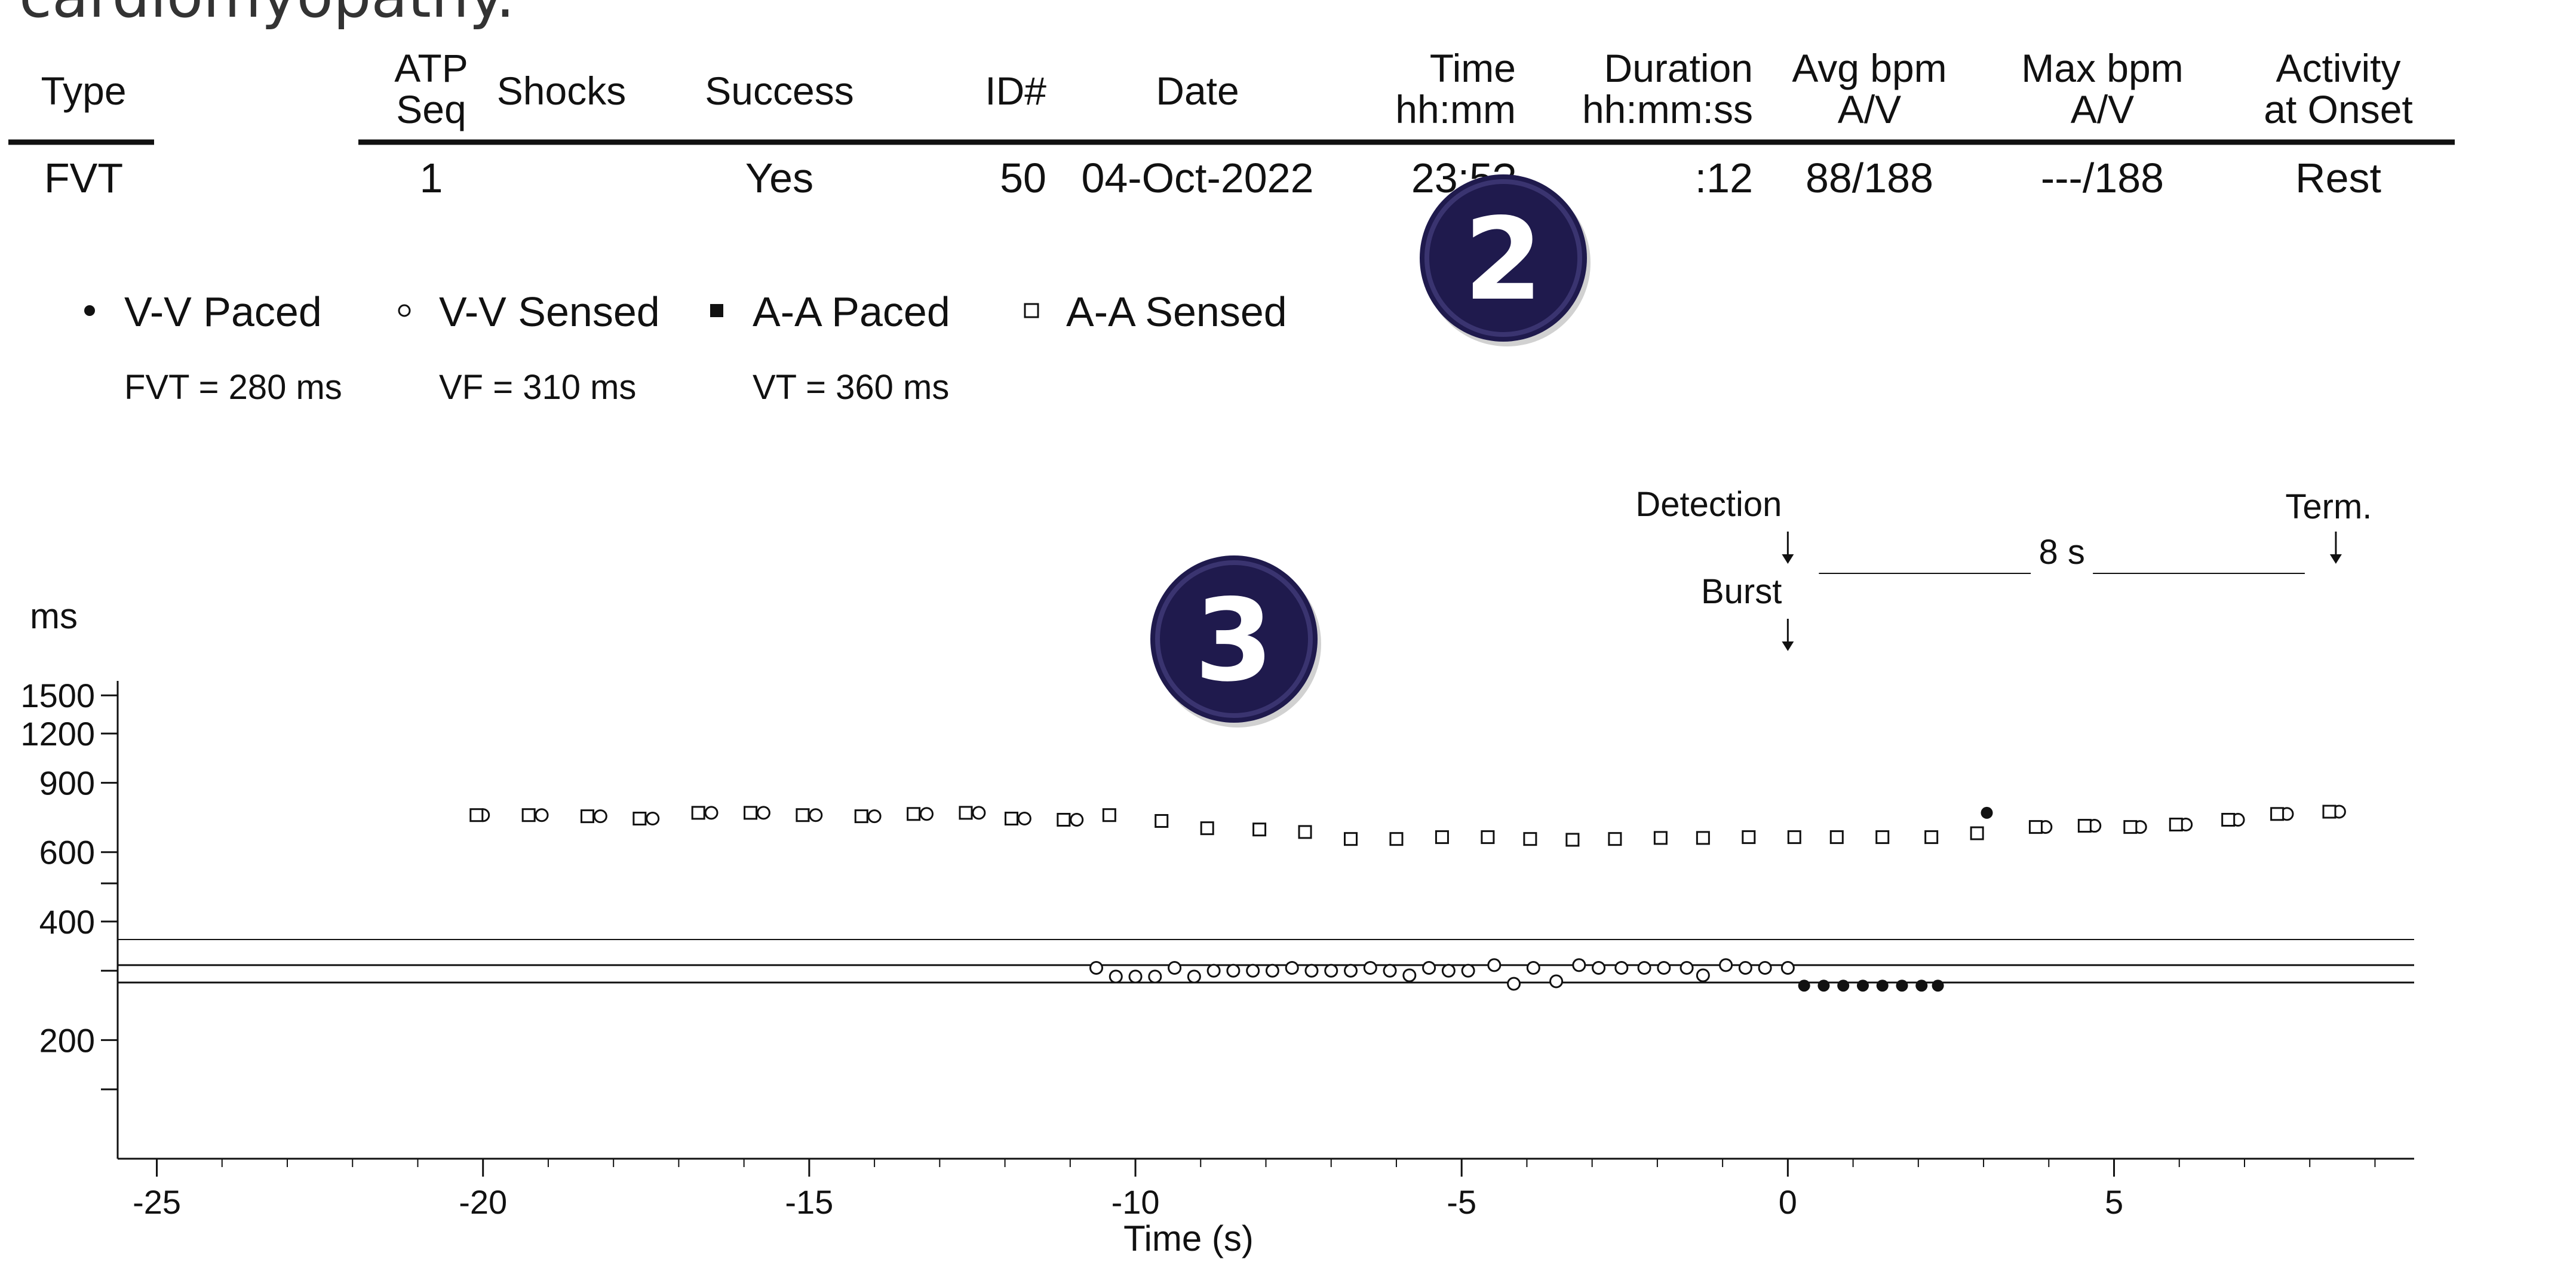 This screenshot has height=1271, width=2576. Describe the element at coordinates (67, 852) in the screenshot. I see `y-tick-label: 600` at that location.